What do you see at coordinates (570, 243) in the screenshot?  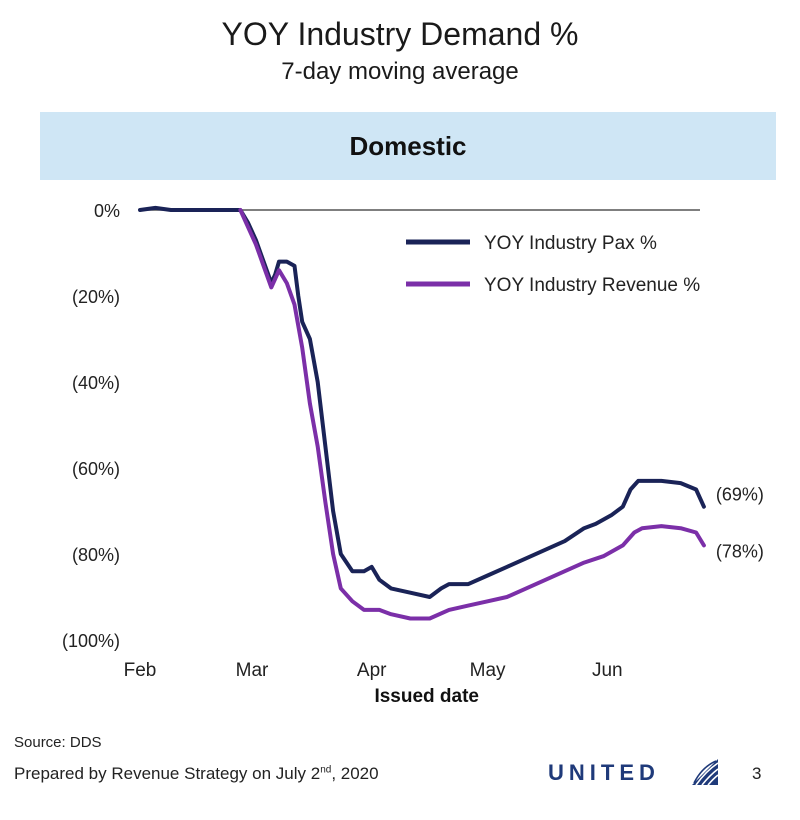 I see `legend-label: YOY Industry Pax %` at bounding box center [570, 243].